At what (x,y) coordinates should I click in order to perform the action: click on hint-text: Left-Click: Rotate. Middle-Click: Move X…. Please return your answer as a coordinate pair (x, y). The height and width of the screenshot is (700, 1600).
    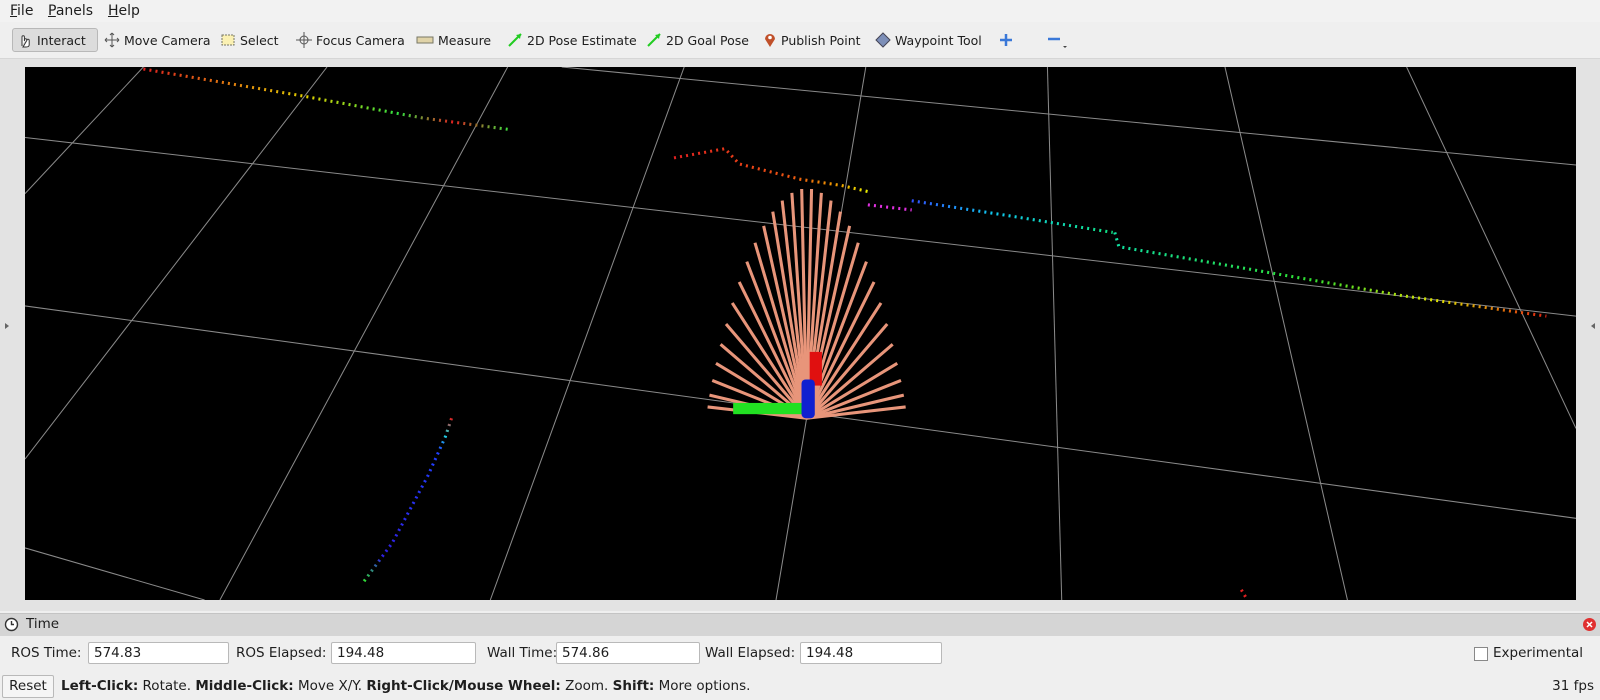
    Looking at the image, I should click on (405, 686).